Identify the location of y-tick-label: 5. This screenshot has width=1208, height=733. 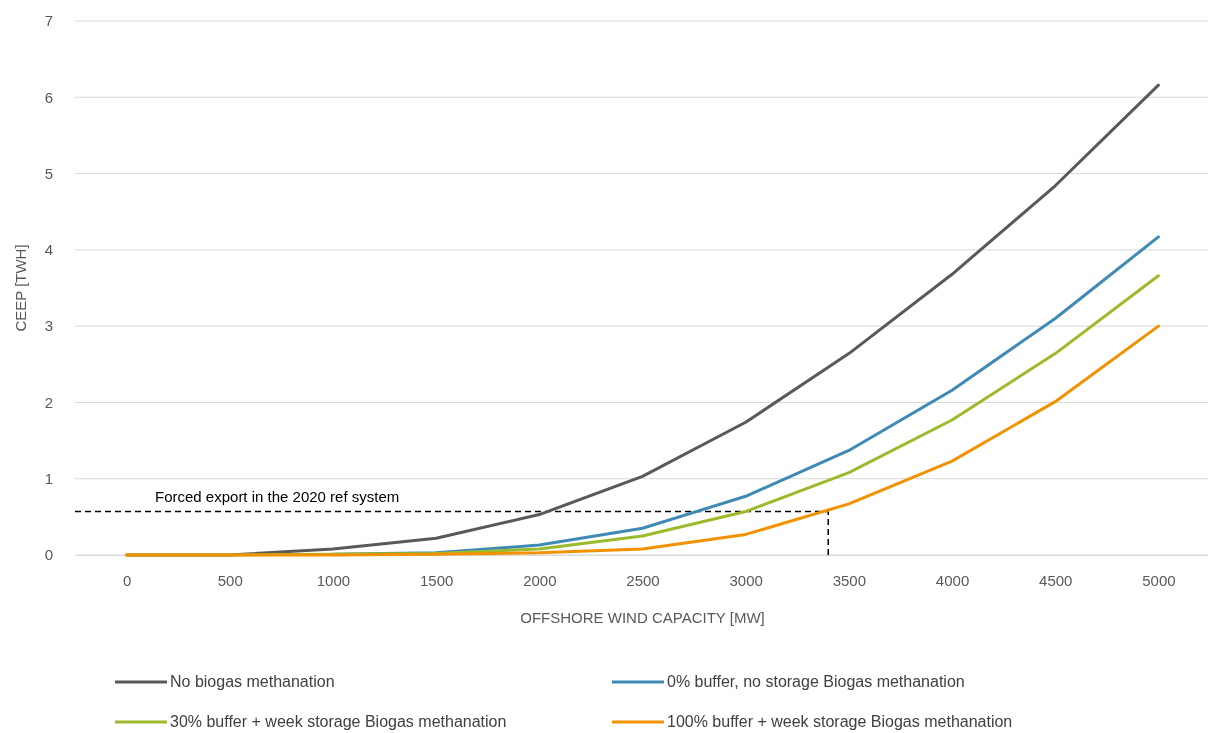
(48, 173).